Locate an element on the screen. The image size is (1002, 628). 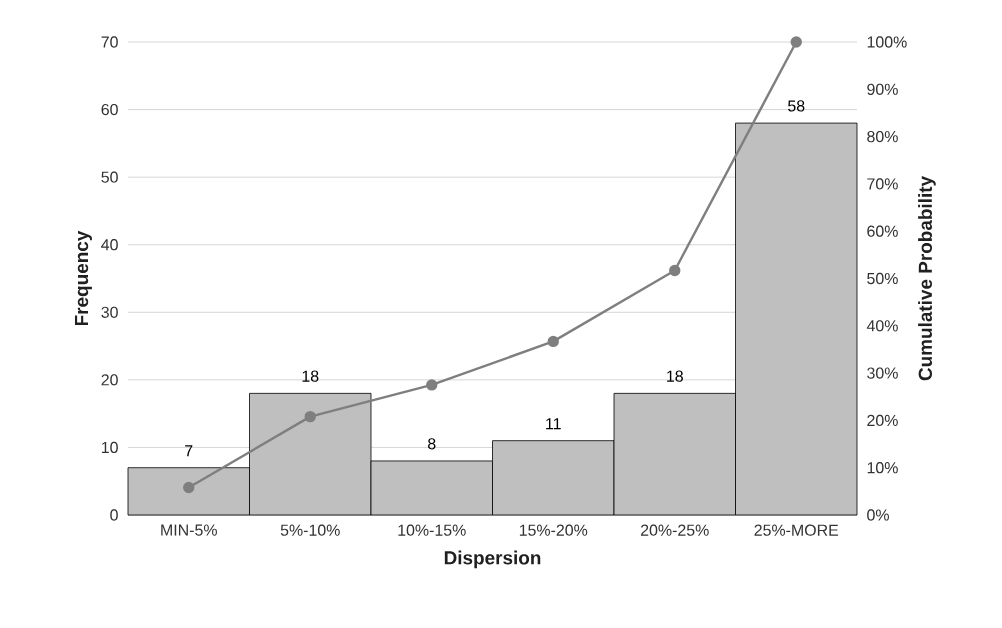
y2-tick-label: 70% is located at coordinates (882, 184).